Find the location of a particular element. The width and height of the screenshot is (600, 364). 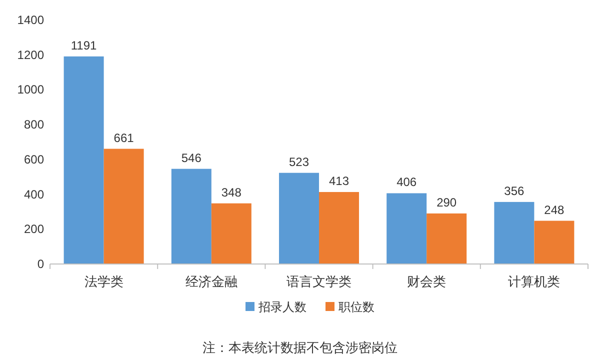

x-tick-label: 经济金融 is located at coordinates (211, 281).